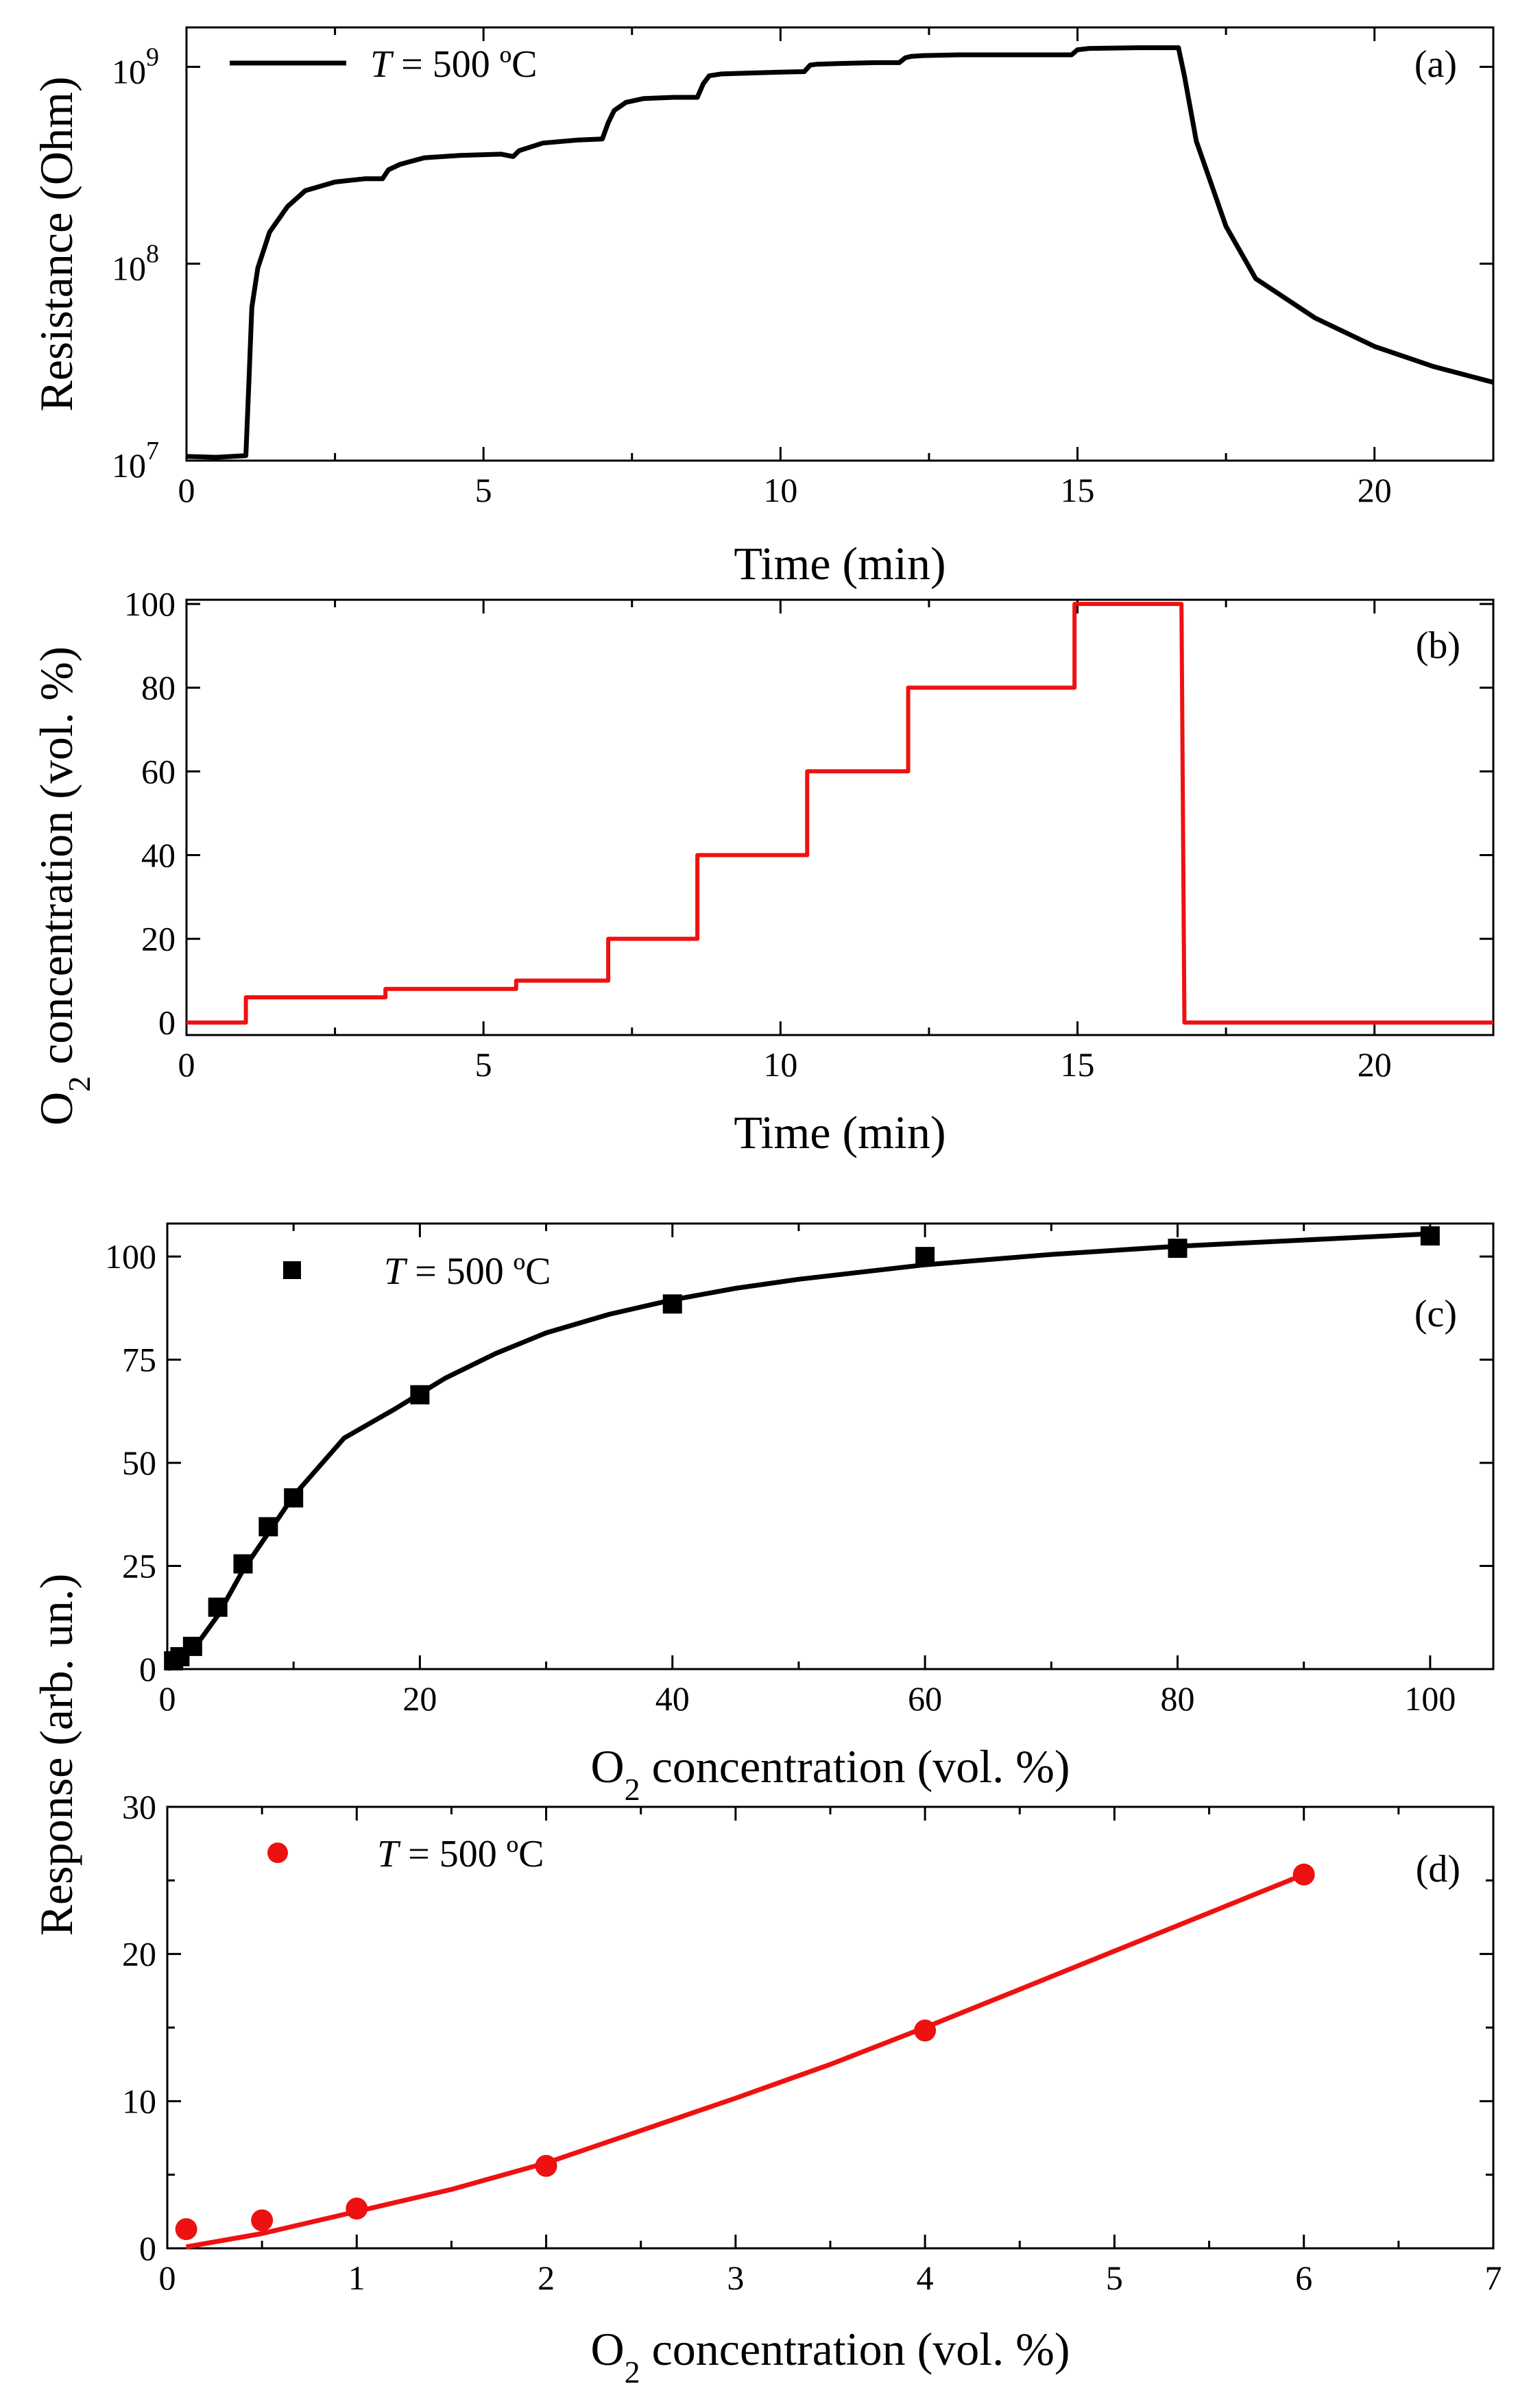 The width and height of the screenshot is (1531, 2408). Describe the element at coordinates (745, 2061) in the screenshot. I see `fit-curve-d` at that location.